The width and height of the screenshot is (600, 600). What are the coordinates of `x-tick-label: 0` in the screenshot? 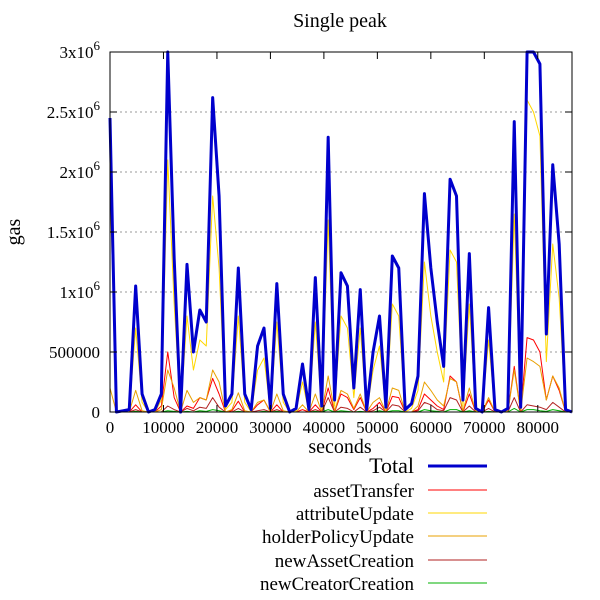 It's located at (110, 427).